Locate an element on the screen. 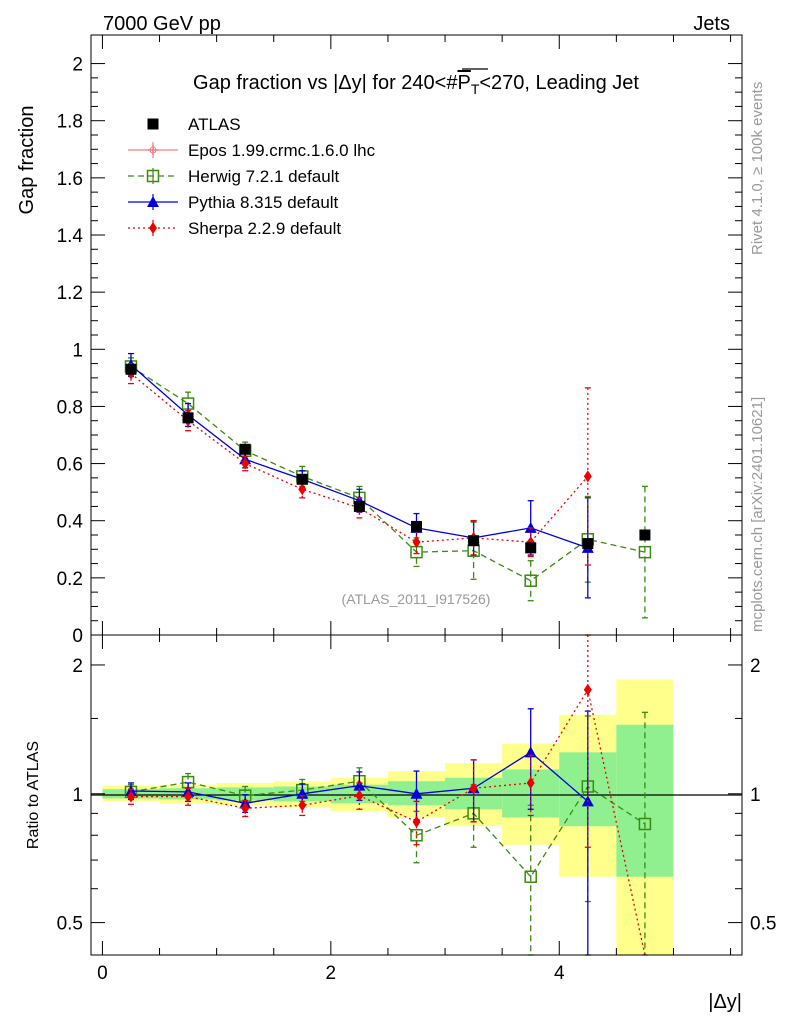 This screenshot has width=786, height=1024. legend-label: Herwig 7.2.1 default is located at coordinates (263, 176).